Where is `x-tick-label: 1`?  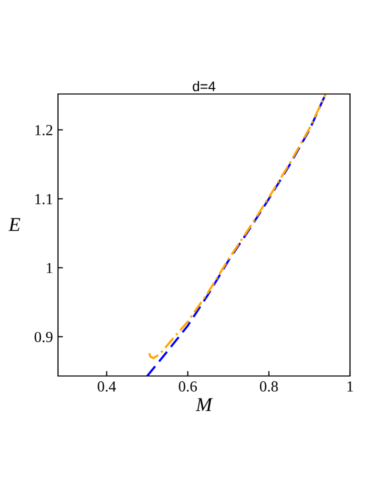 x-tick-label: 1 is located at coordinates (350, 386).